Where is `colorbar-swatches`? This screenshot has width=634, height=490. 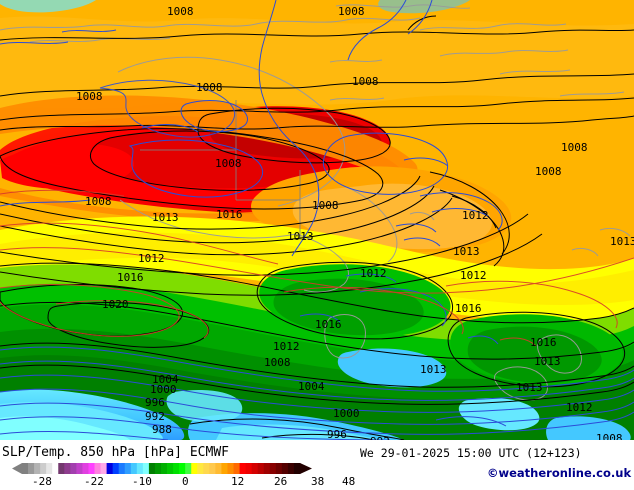
colorbar-swatches is located at coordinates (162, 468).